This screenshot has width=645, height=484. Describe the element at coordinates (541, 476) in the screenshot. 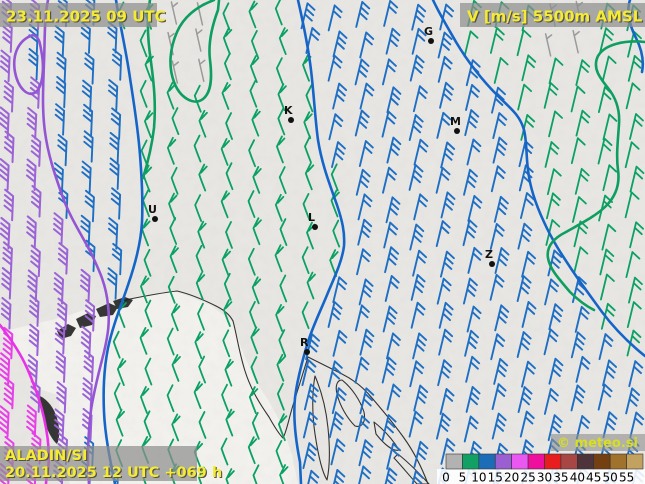

I see `legend-ticks-background` at that location.